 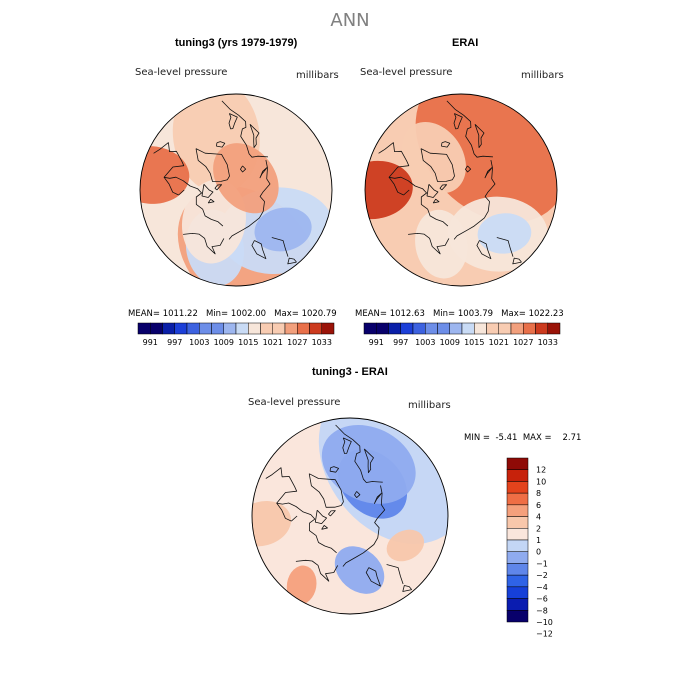 I want to click on colorbar-1-tick-label-5: 1021, so click(x=499, y=342).